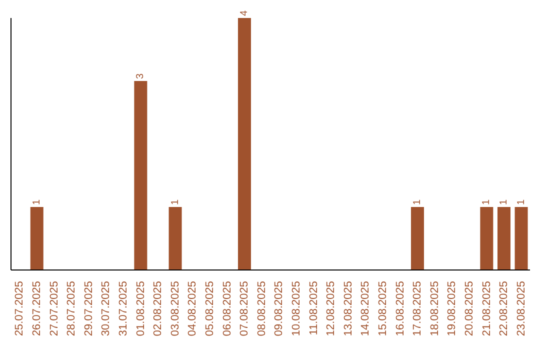  I want to click on data-label: 4, so click(244, 13).